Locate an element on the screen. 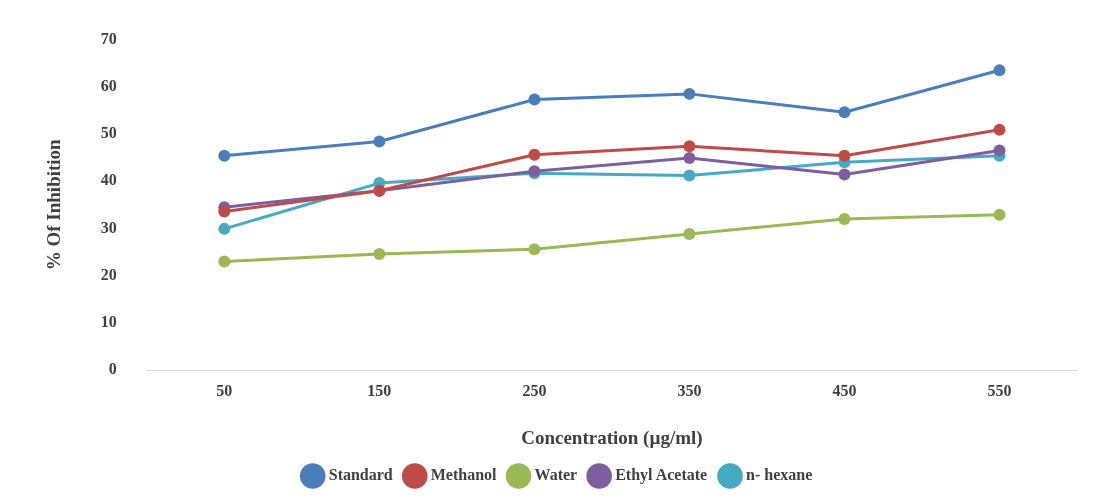 This screenshot has height=504, width=1107. y-tick-label: 50 is located at coordinates (108, 133).